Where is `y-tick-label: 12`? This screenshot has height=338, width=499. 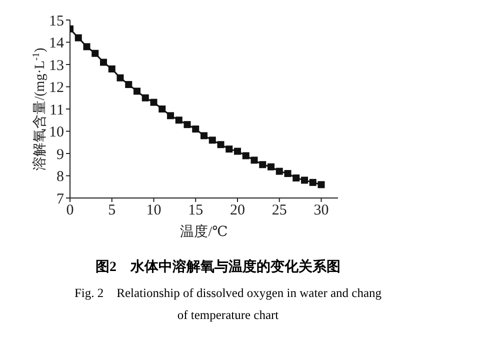 y-tick-label: 12 is located at coordinates (56, 88).